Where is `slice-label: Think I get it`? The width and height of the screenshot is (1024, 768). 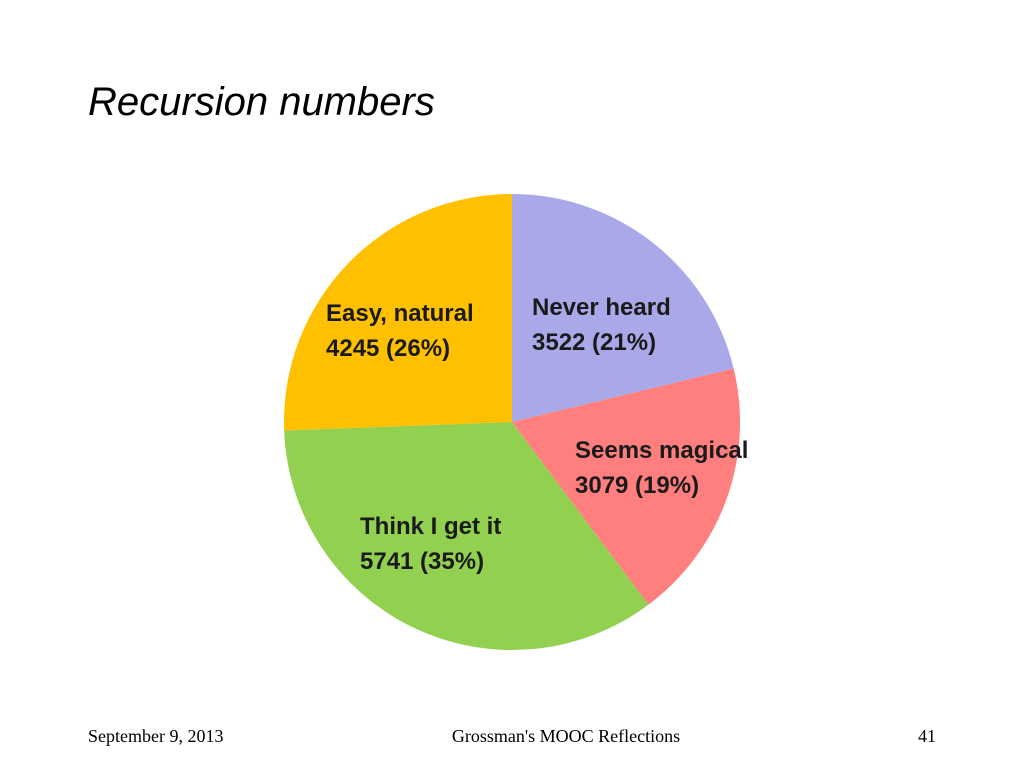
slice-label: Think I get it is located at coordinates (430, 526).